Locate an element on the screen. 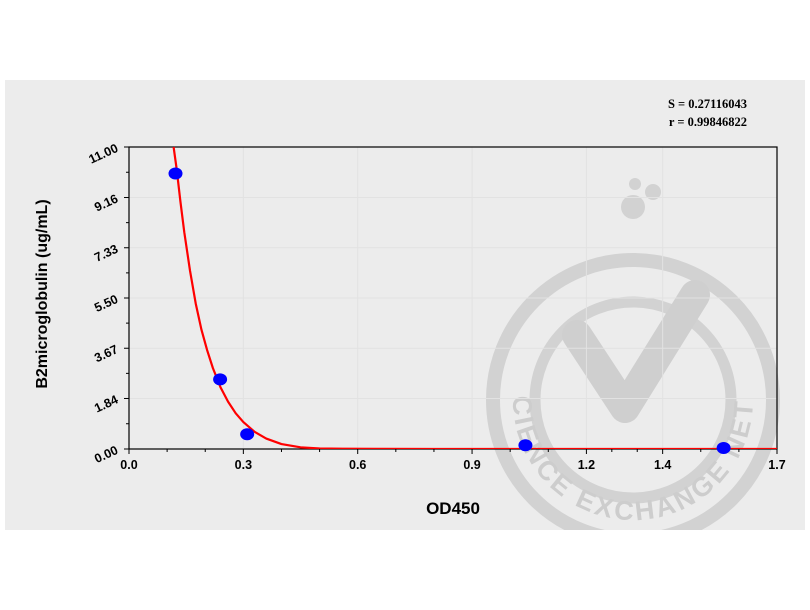 Image resolution: width=810 pixels, height=610 pixels. x-tick-label: 0.0 is located at coordinates (128, 465).